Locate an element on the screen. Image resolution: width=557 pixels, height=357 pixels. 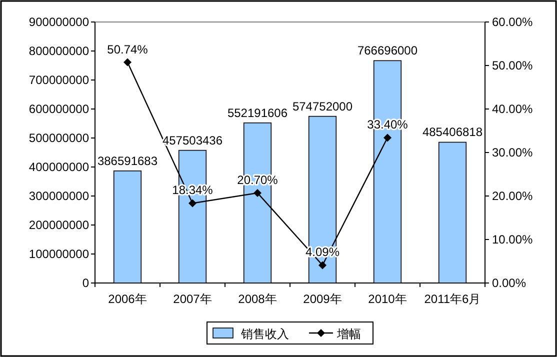
y-tick-label: 400000000 is located at coordinates (59, 167).